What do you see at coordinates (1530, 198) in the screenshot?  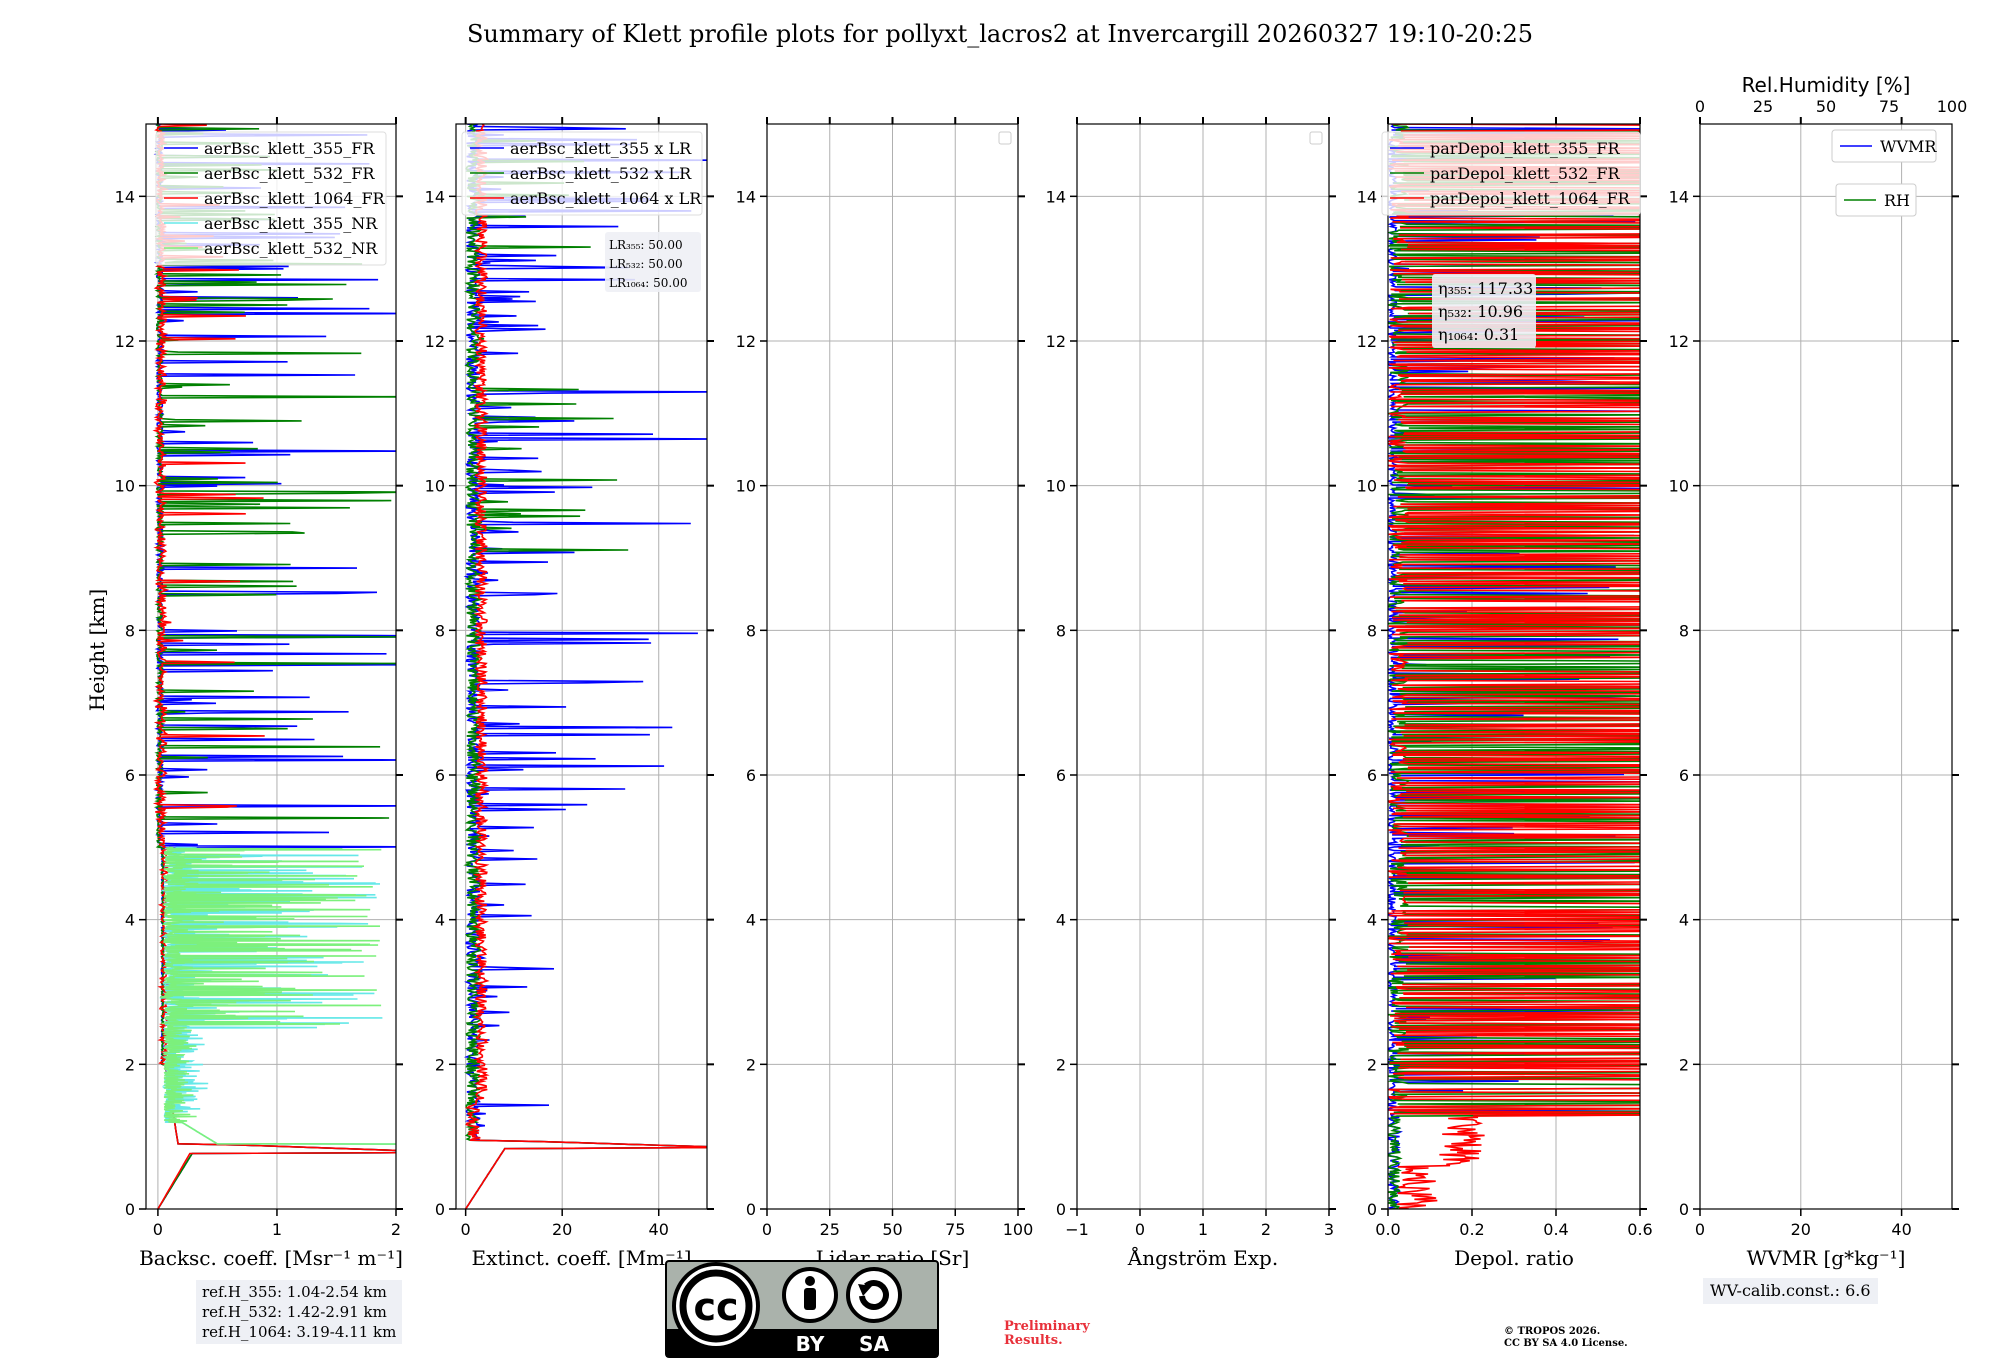 I see `legend-label: parDepol_klett_1064_FR` at bounding box center [1530, 198].